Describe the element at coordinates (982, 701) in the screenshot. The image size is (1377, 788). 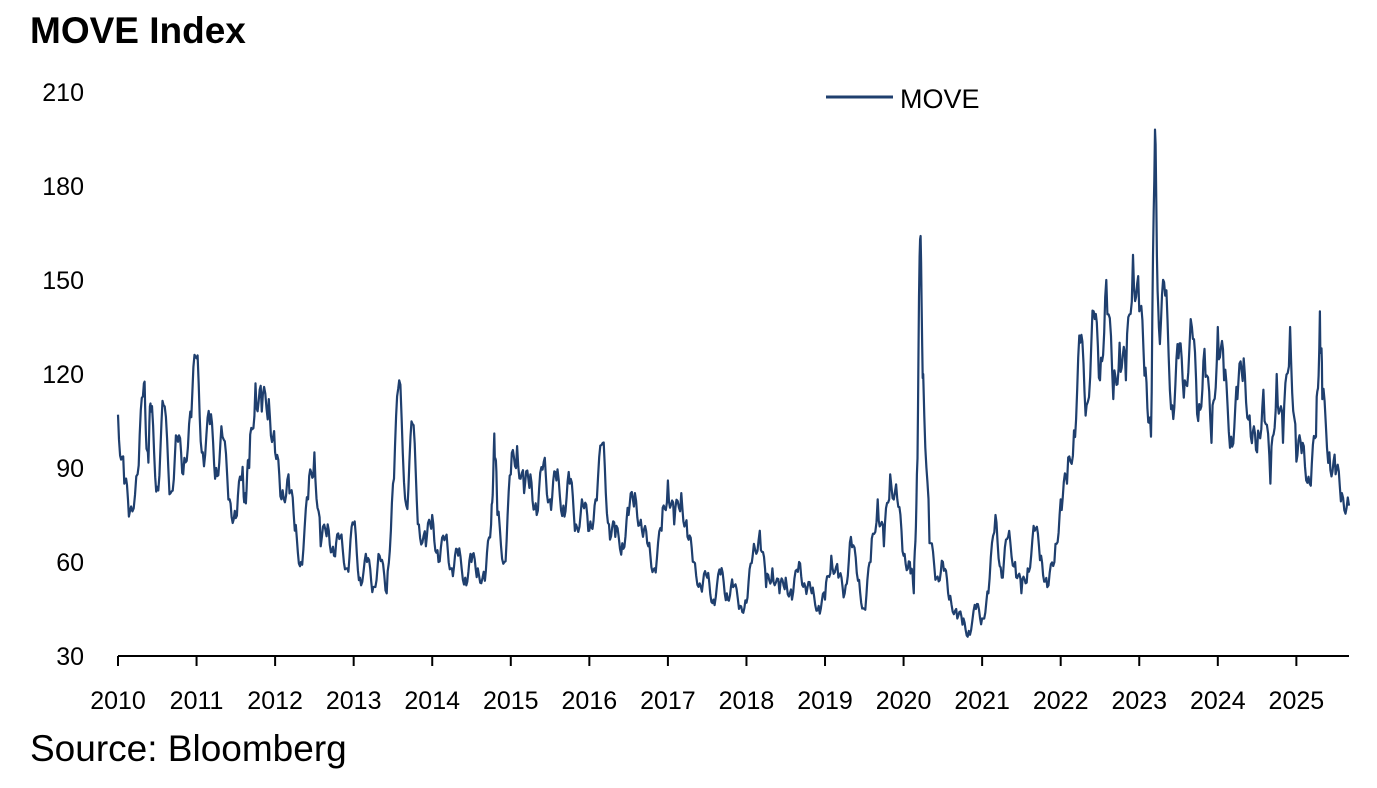
I see `x-tick-label: 2021` at that location.